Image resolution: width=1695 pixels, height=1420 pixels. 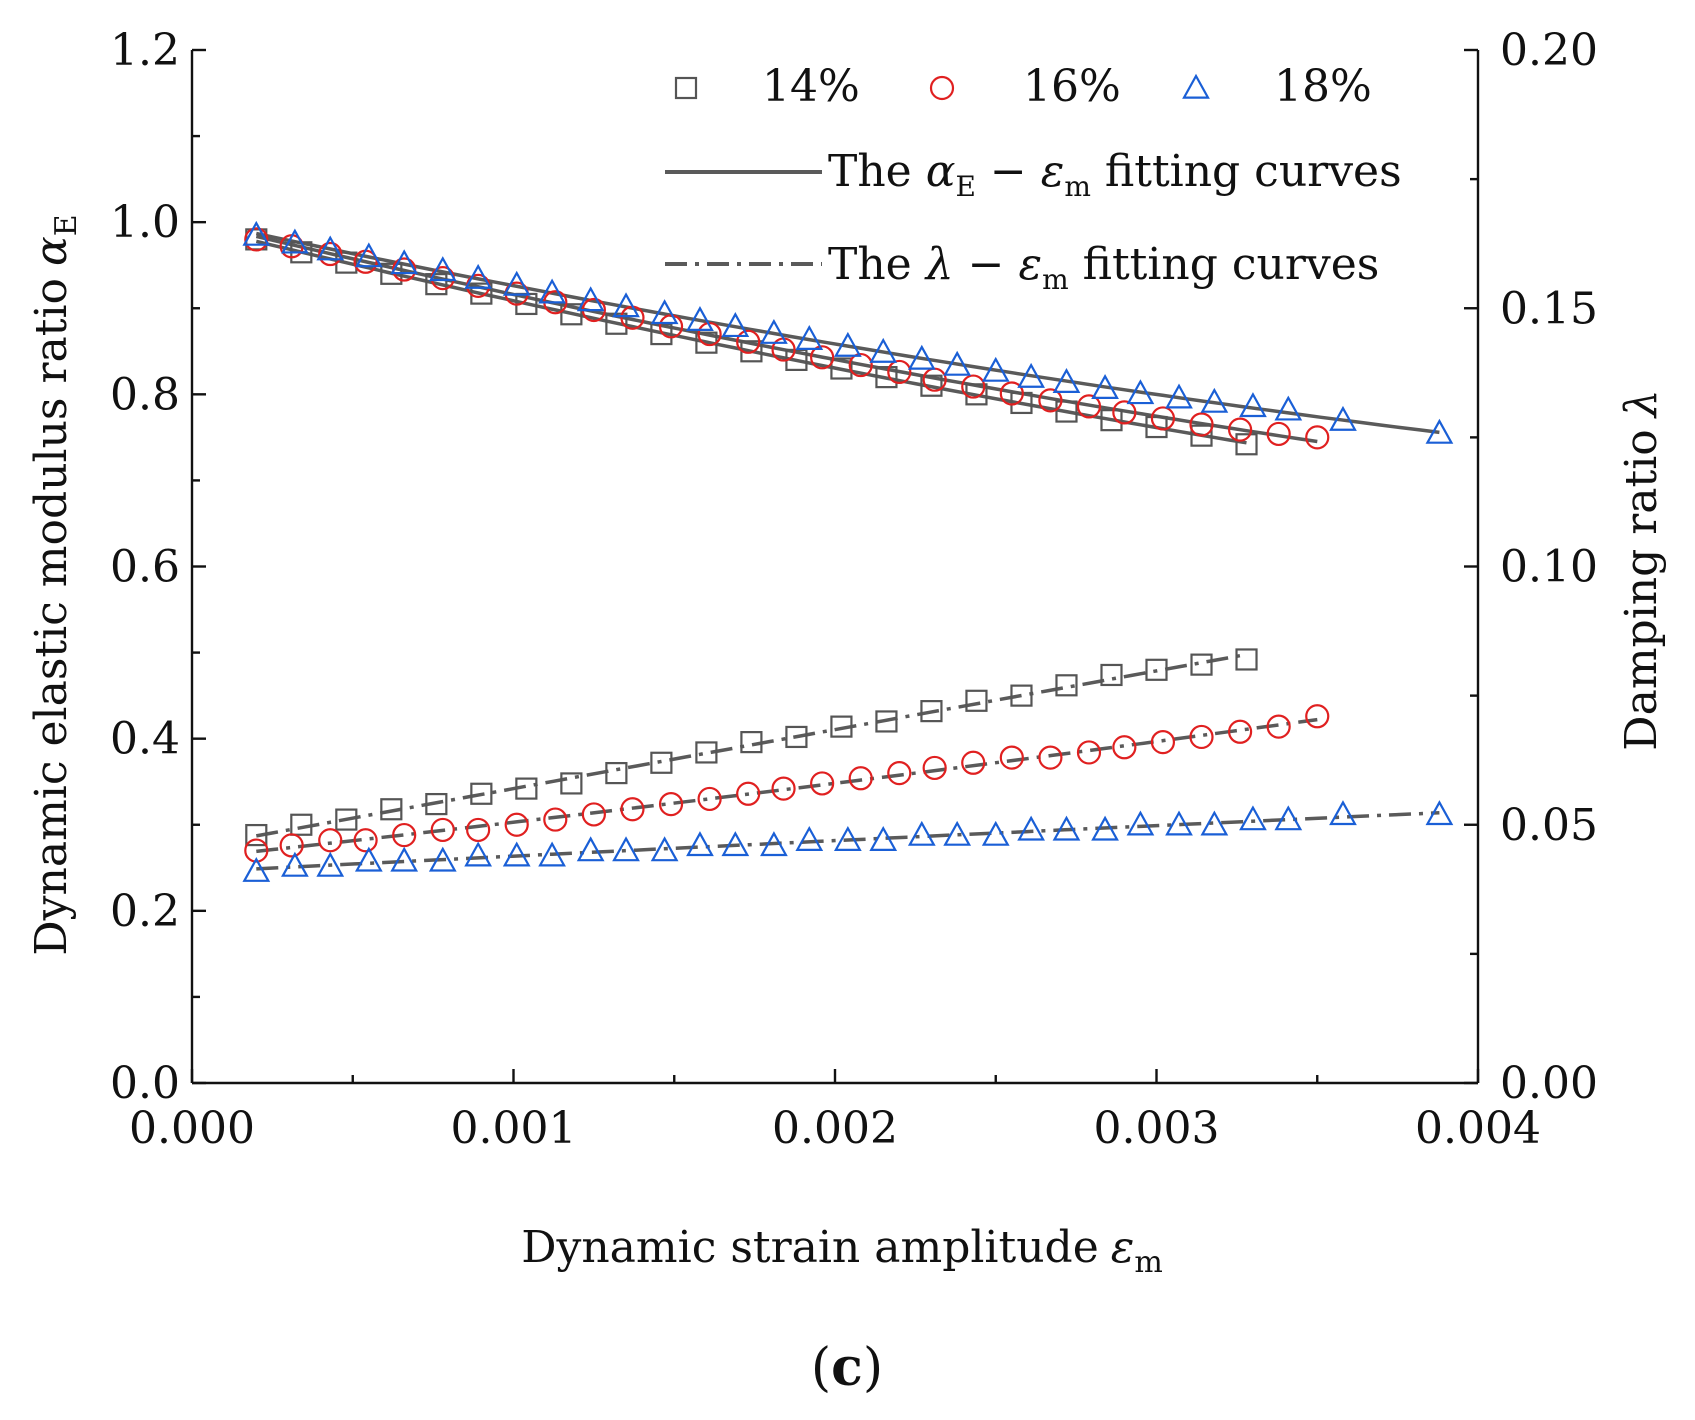 What do you see at coordinates (787, 785) in the screenshot?
I see `lambda-fit-curve-16%` at bounding box center [787, 785].